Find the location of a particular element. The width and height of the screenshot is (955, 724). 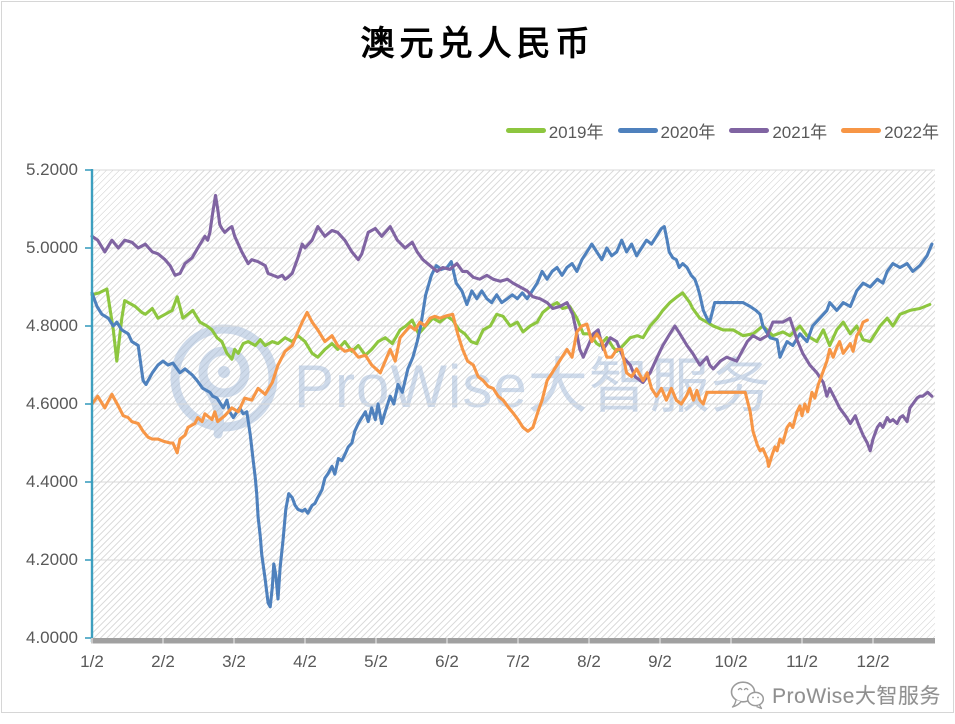

footer-brand: ProWise大智服务 is located at coordinates (835, 695).